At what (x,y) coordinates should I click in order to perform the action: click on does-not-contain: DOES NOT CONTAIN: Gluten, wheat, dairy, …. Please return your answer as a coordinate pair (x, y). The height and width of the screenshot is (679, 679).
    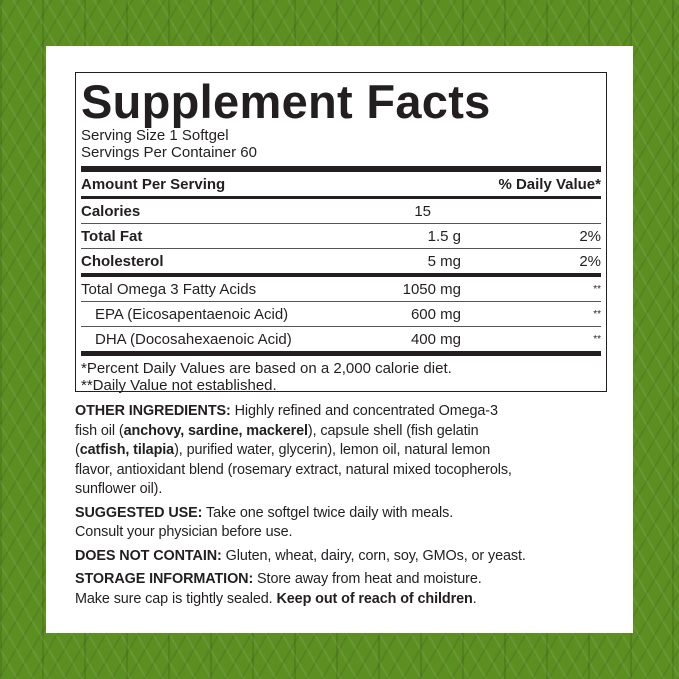
    Looking at the image, I should click on (345, 557).